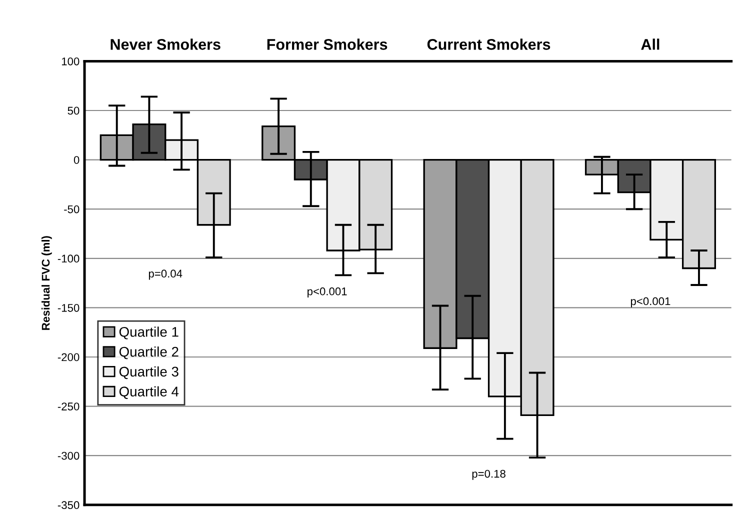 The height and width of the screenshot is (510, 735). What do you see at coordinates (327, 44) in the screenshot?
I see `x-tick-label: Former Smokers` at bounding box center [327, 44].